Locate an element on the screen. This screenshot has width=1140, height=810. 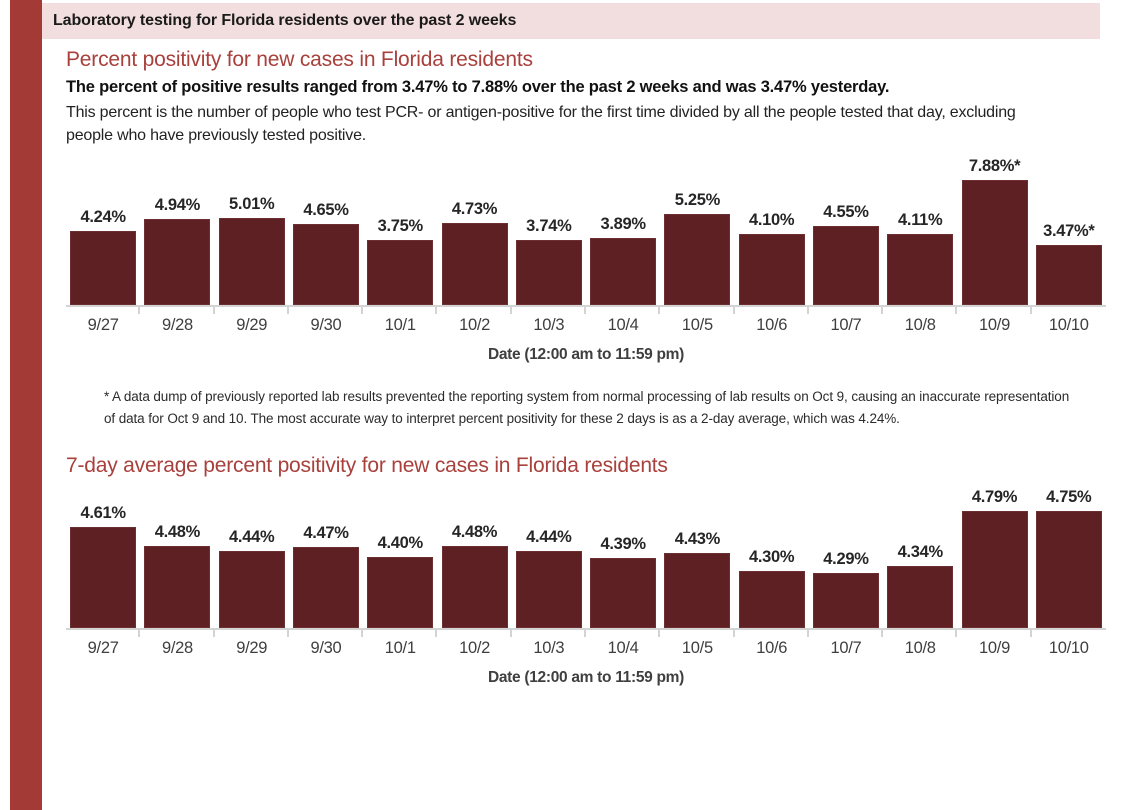
bar-value-label: 4.34% is located at coordinates (920, 551).